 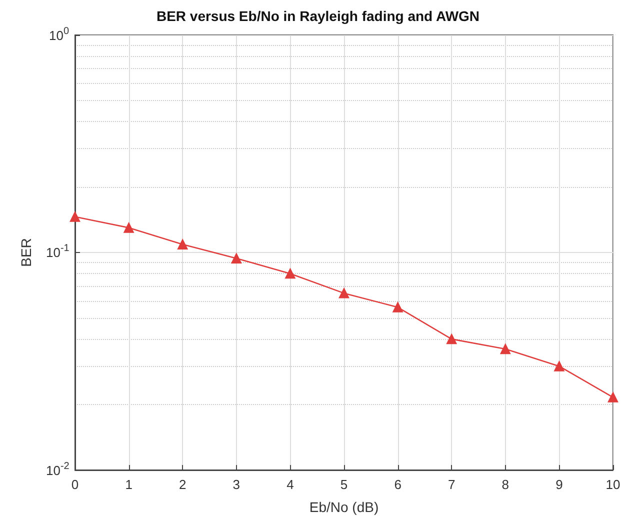 I want to click on x-tick-label: 3, so click(x=236, y=484).